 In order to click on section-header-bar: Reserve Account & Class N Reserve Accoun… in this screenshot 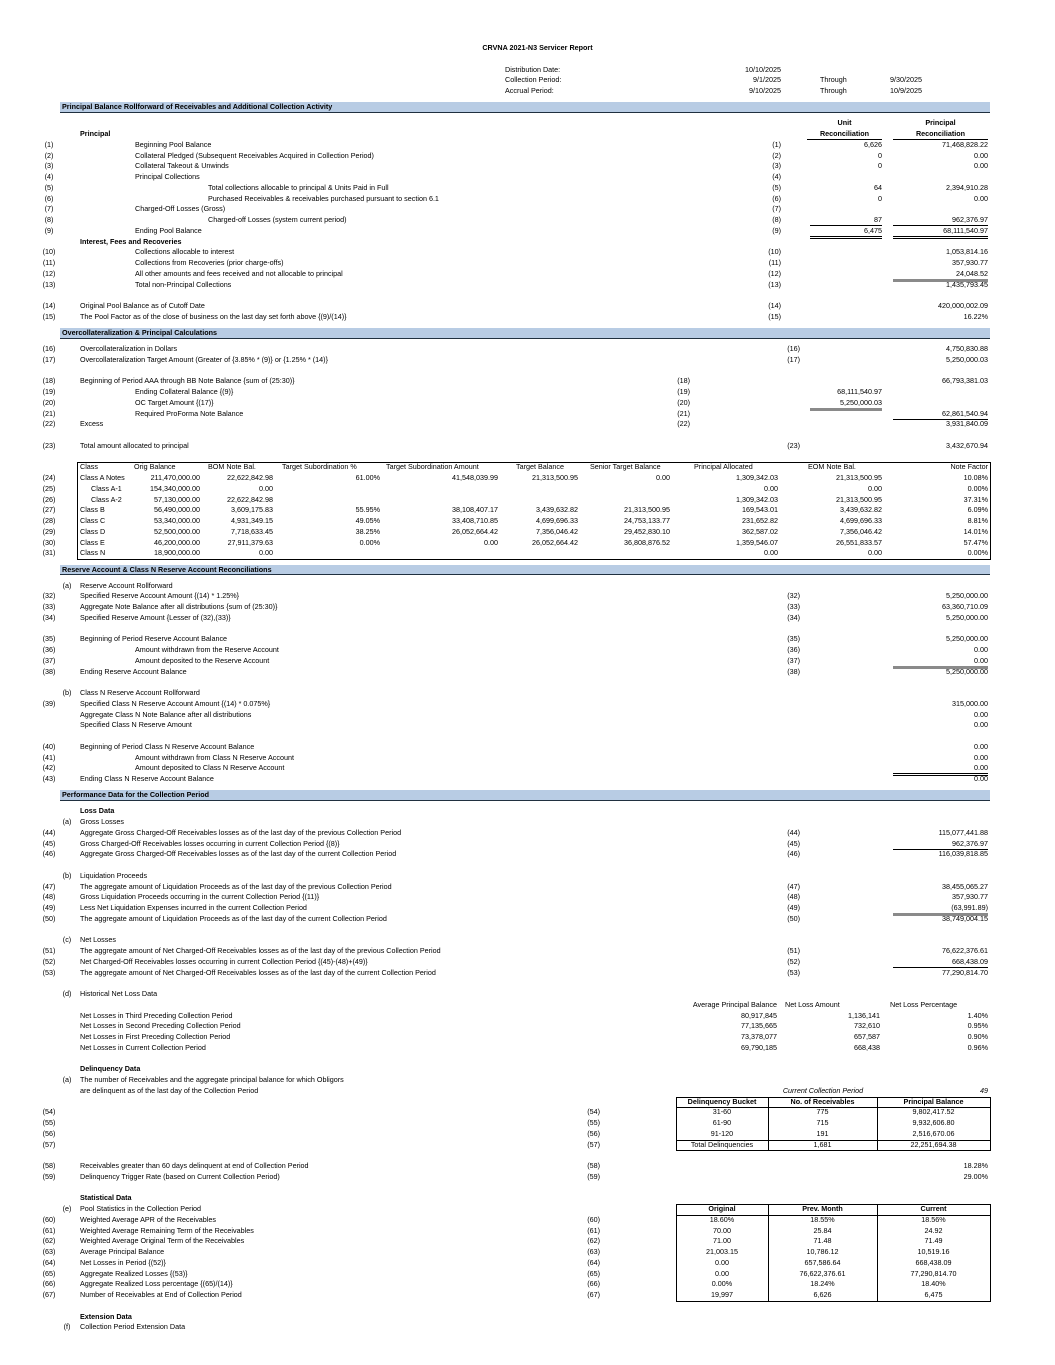, I will do `click(525, 569)`.